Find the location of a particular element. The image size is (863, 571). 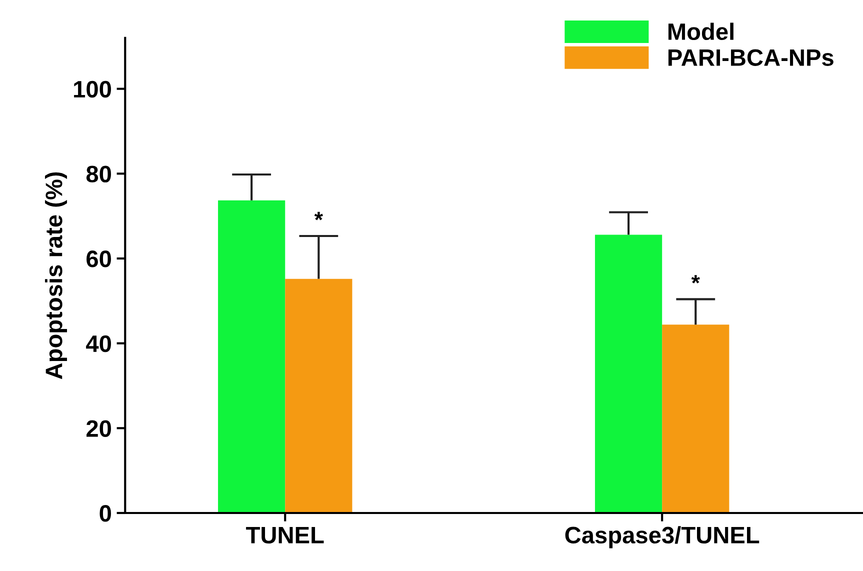

y-tick-label: 40 is located at coordinates (98, 343).